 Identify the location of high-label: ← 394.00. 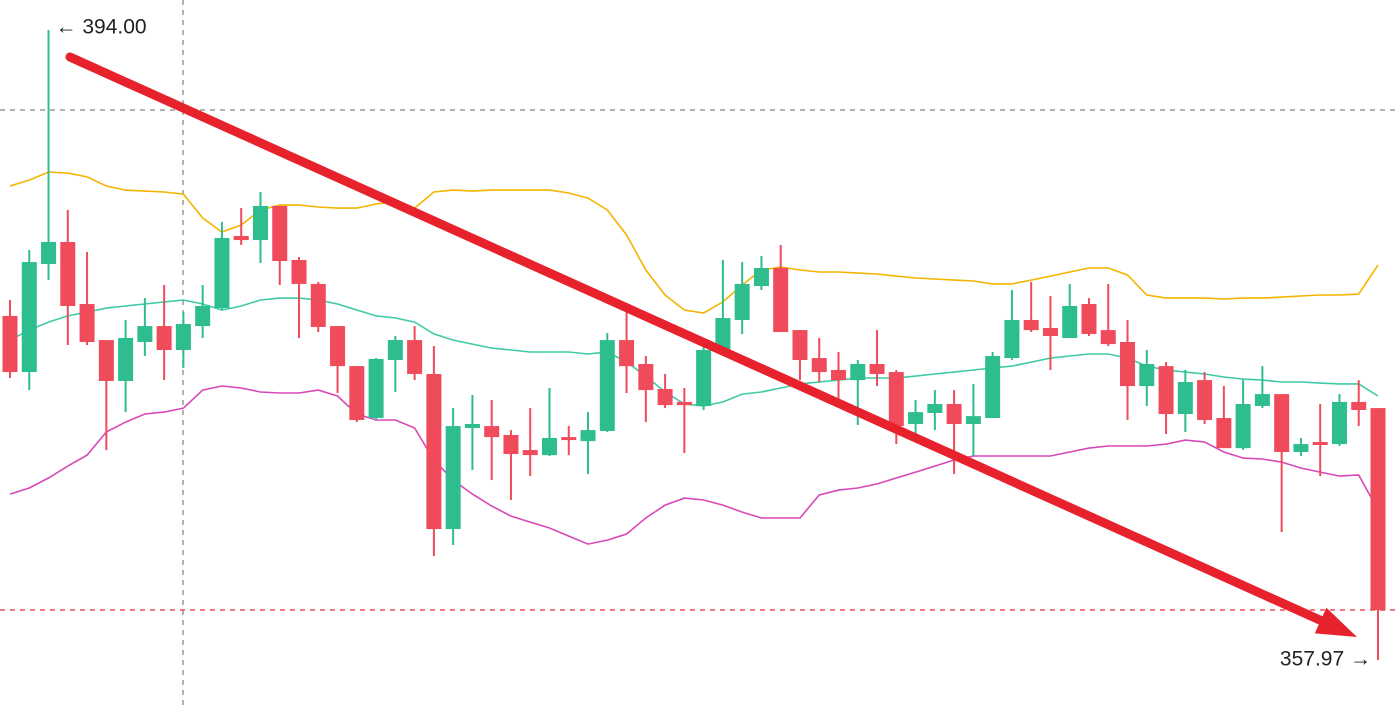
(101, 27).